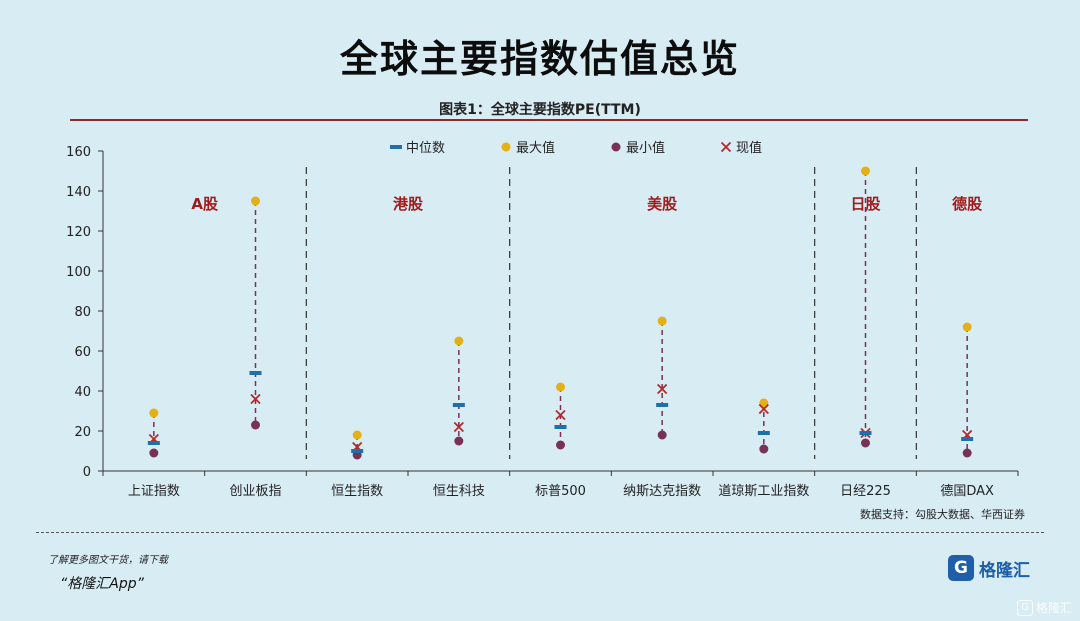  What do you see at coordinates (357, 491) in the screenshot?
I see `x-tick-label: 恒生指数` at bounding box center [357, 491].